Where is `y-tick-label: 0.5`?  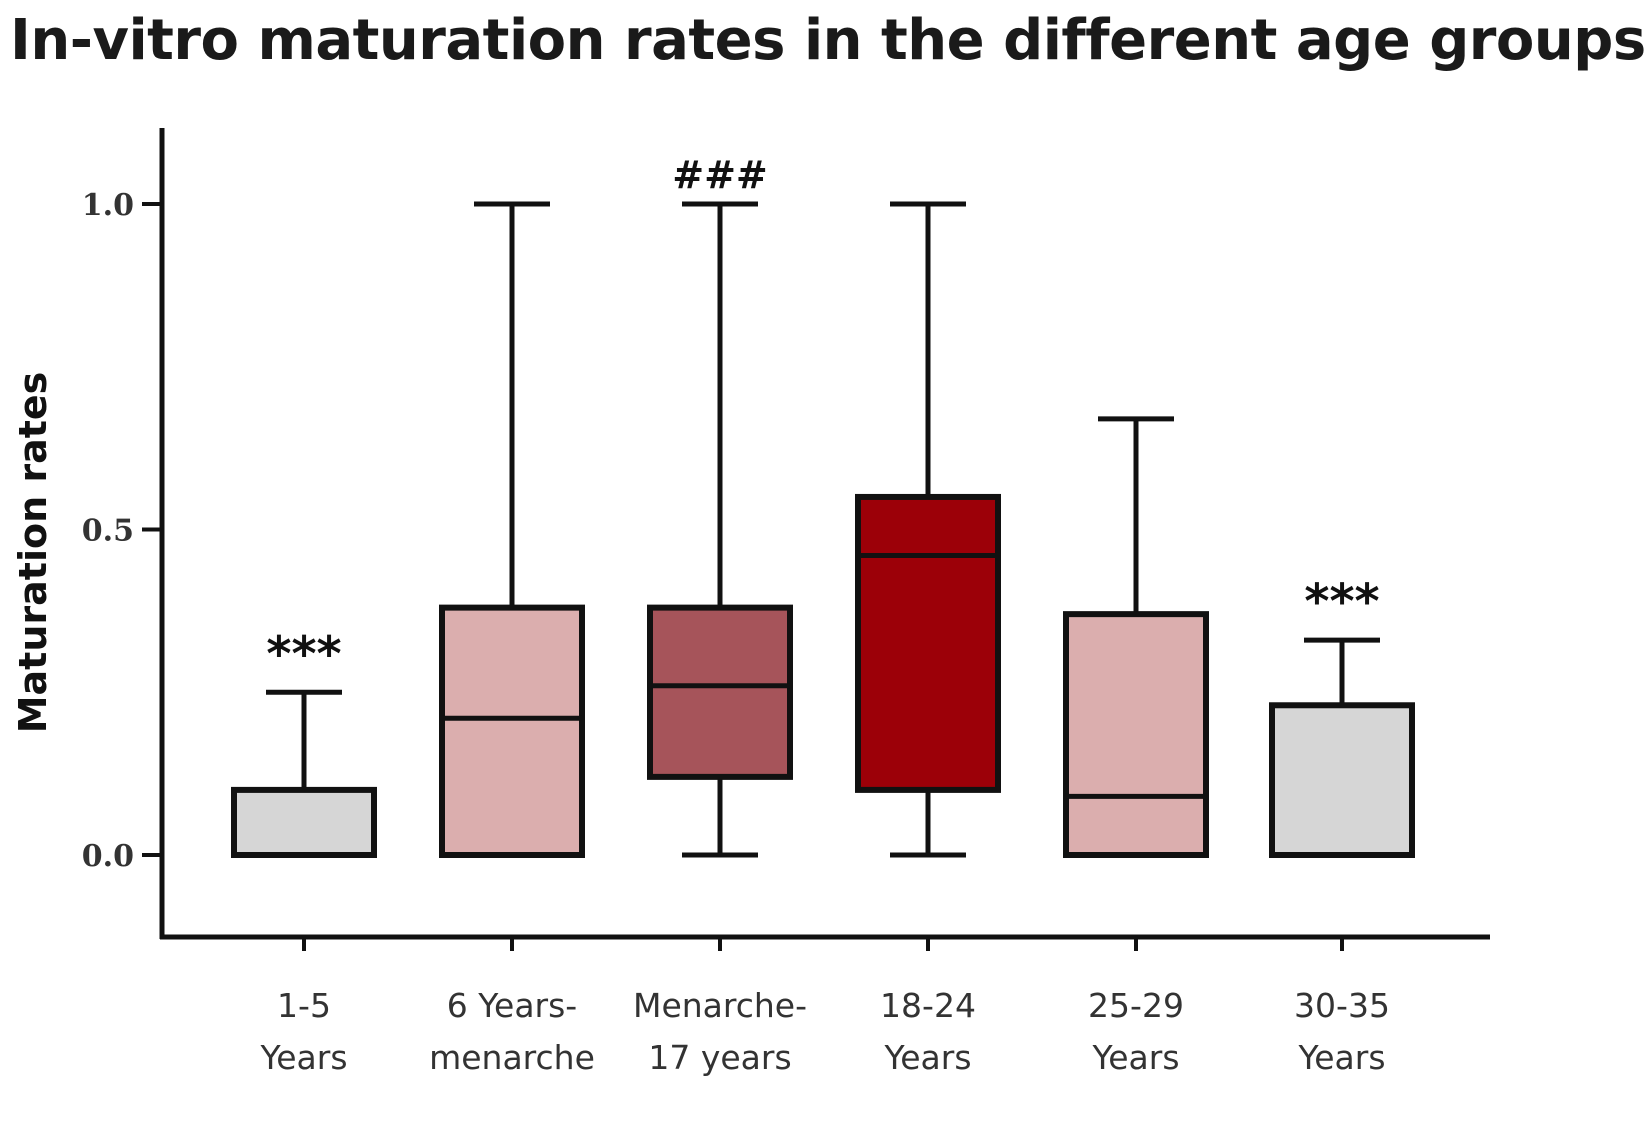
y-tick-label: 0.5 is located at coordinates (108, 531).